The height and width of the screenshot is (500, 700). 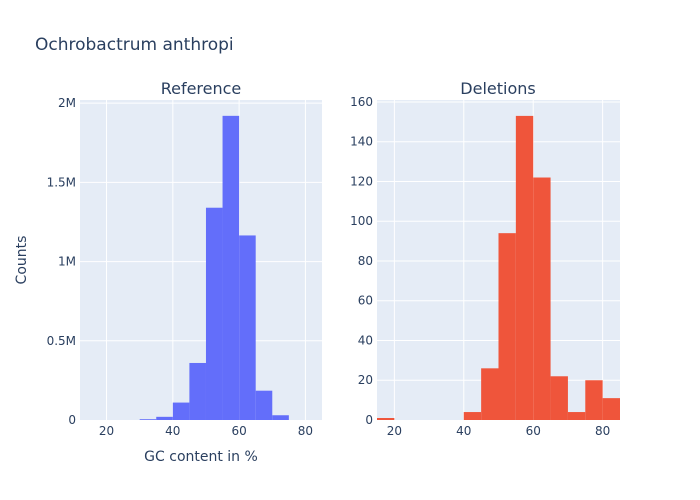 I want to click on deletions-subplot-title: Deletions, so click(x=497, y=88).